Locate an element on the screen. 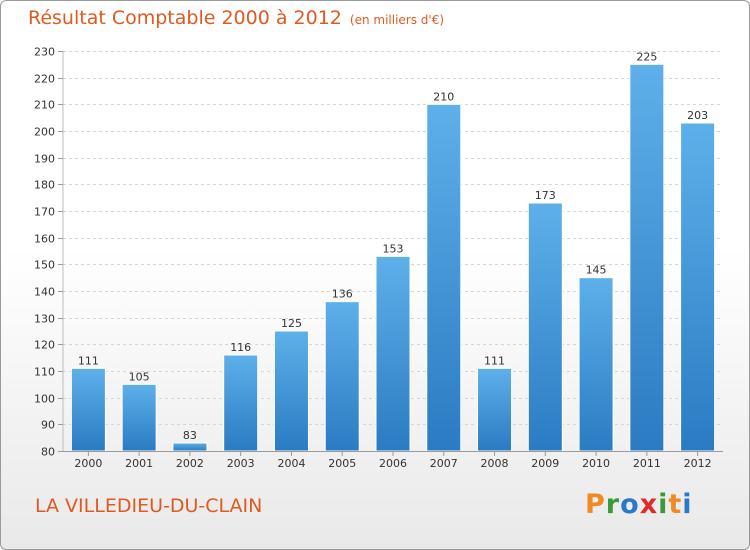  data-label-2000: 111 is located at coordinates (88, 360).